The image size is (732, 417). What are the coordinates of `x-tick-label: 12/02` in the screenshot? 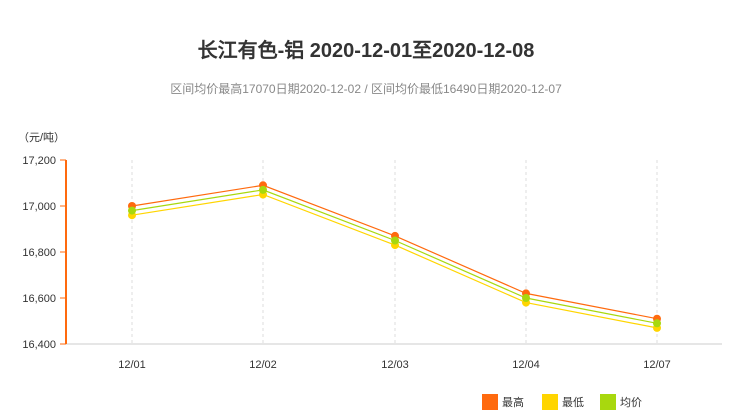 It's located at (263, 365).